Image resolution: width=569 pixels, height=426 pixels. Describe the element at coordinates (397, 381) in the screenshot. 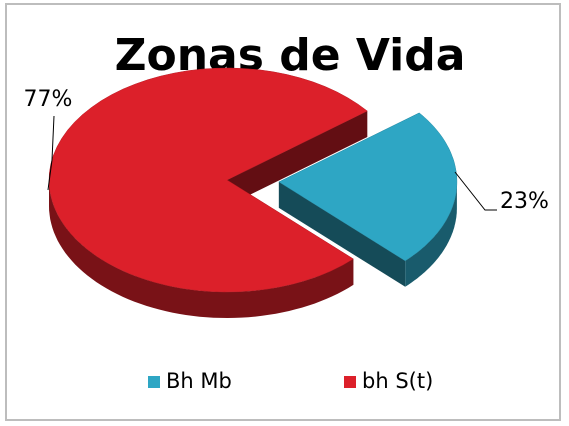

I see `legend-label: bh S(t)` at that location.